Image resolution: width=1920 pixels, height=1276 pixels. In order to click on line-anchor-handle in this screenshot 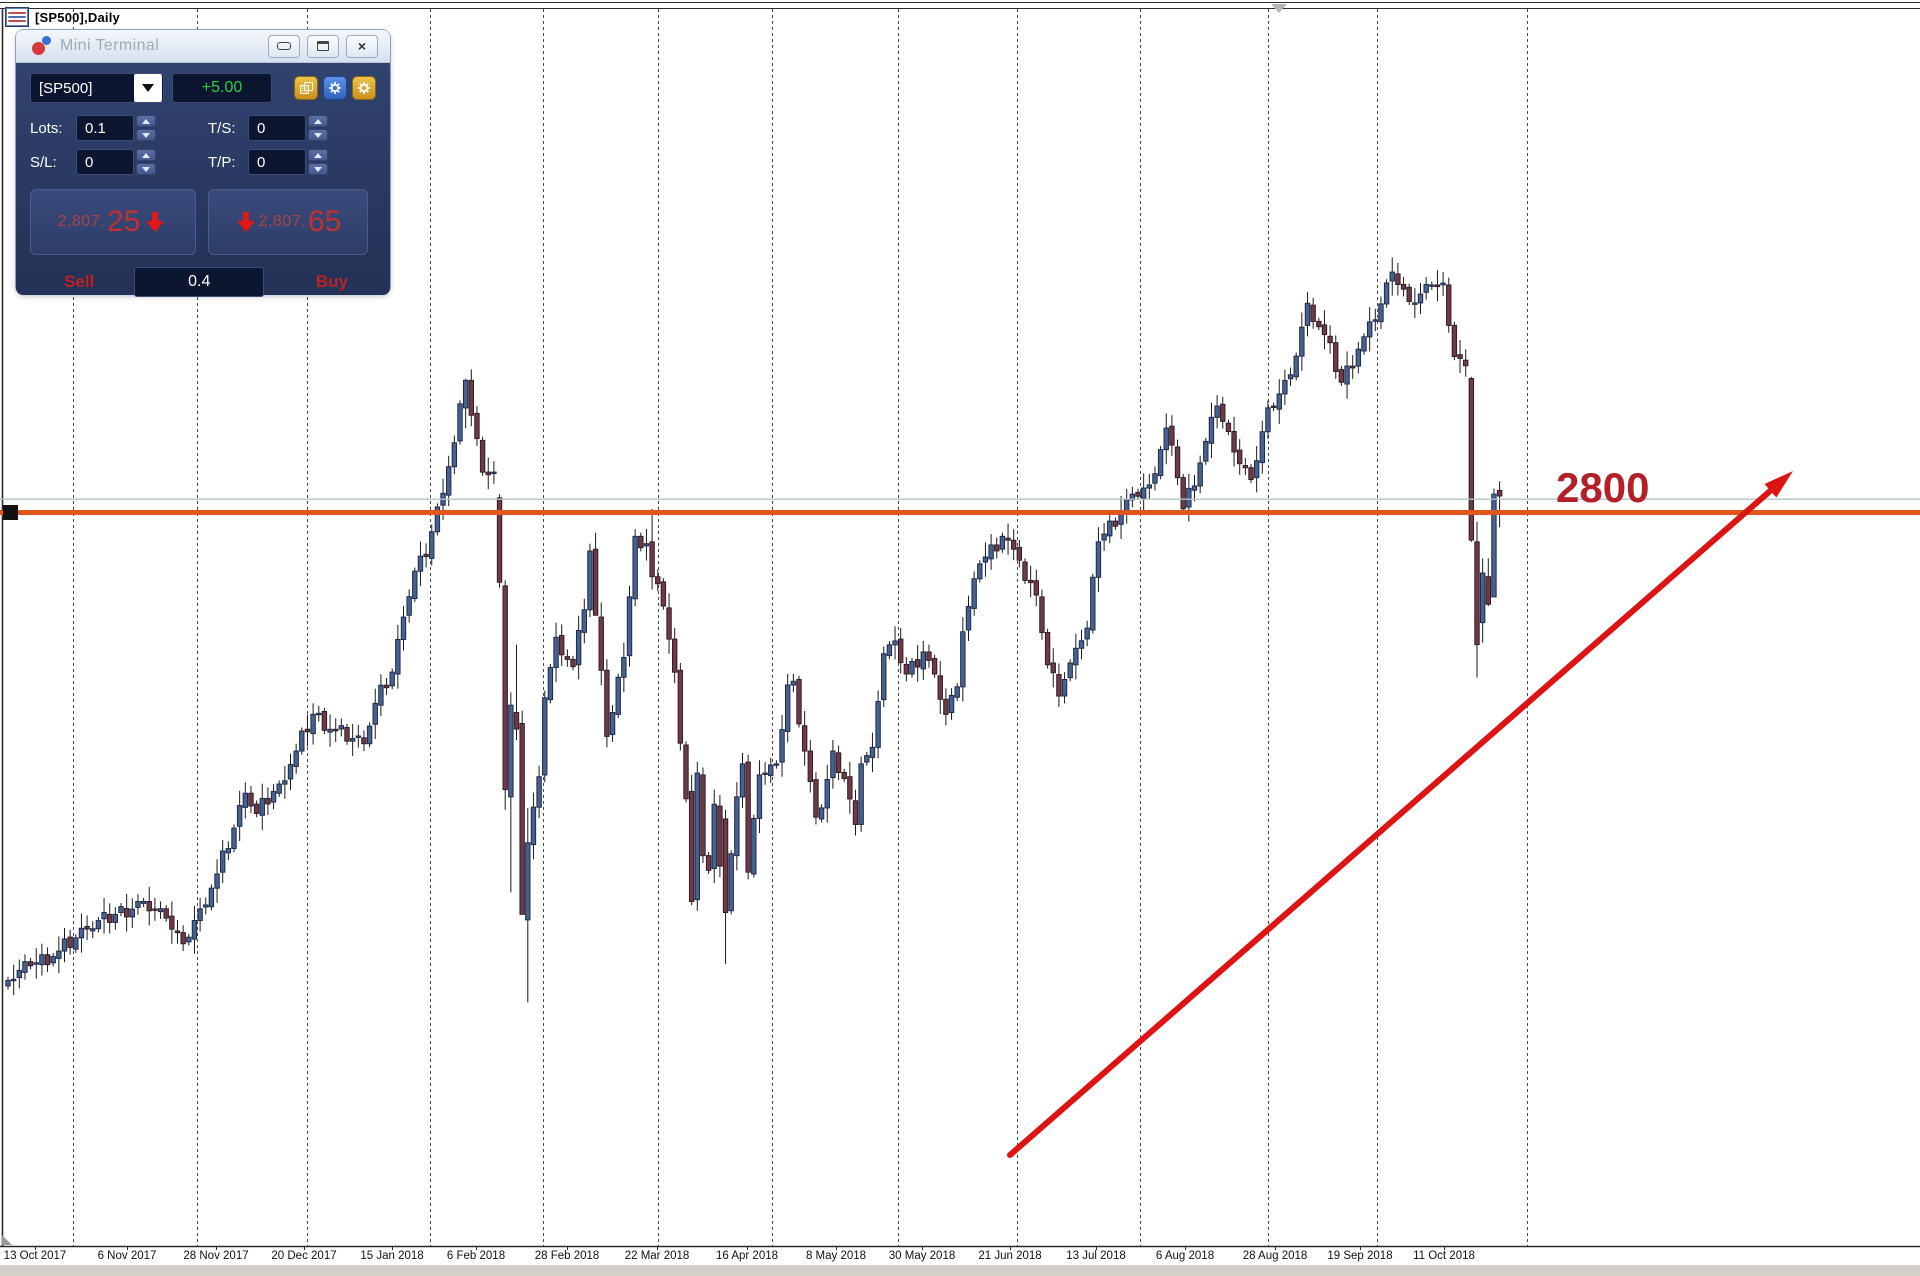, I will do `click(10, 512)`.